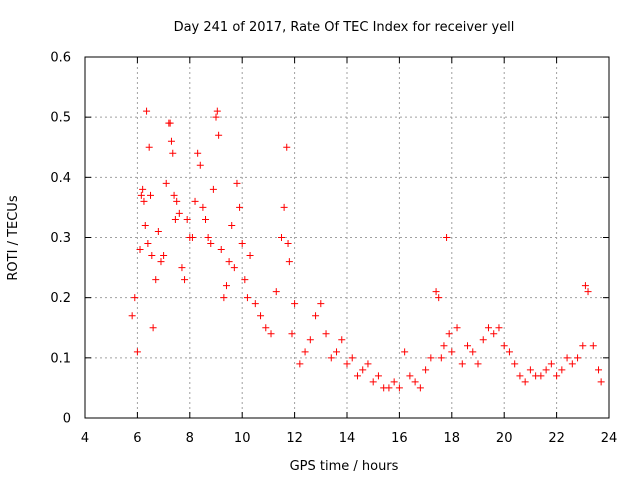 The width and height of the screenshot is (640, 484). Describe the element at coordinates (556, 438) in the screenshot. I see `x-tick-label: 22` at that location.